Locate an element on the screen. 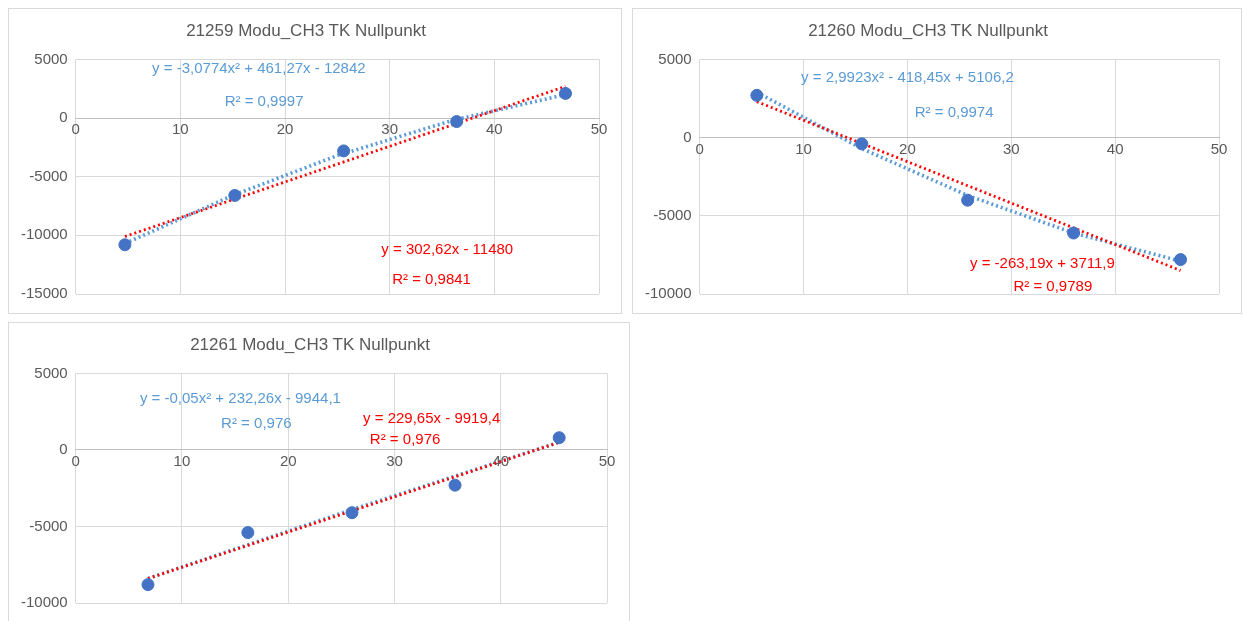 Image resolution: width=1244 pixels, height=621 pixels. annotation: R² = 0,9789 is located at coordinates (1053, 286).